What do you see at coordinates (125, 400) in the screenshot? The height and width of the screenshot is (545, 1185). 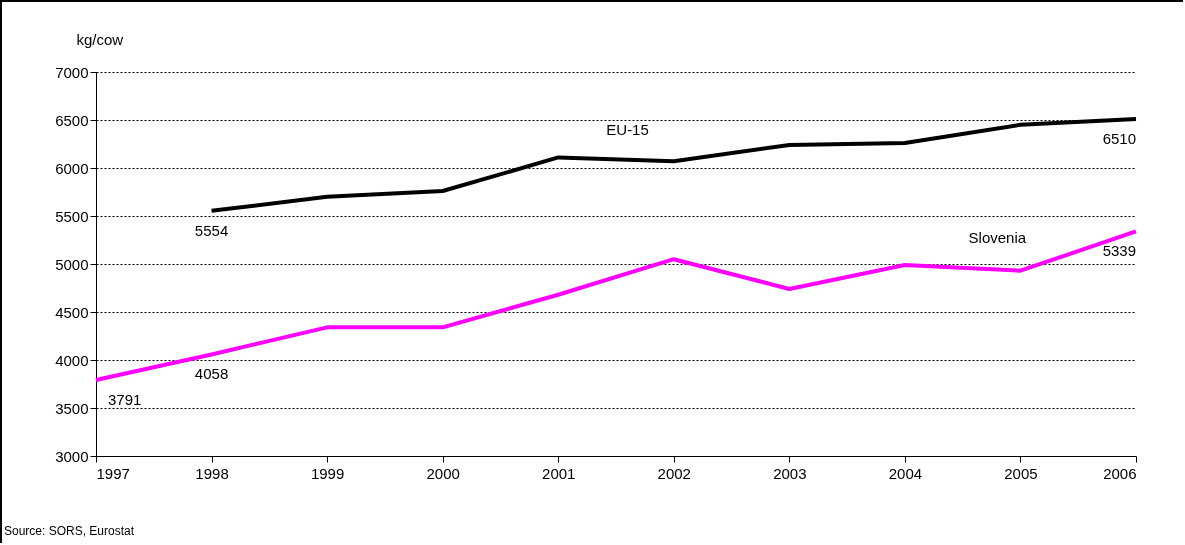 I see `data-label: 3791` at bounding box center [125, 400].